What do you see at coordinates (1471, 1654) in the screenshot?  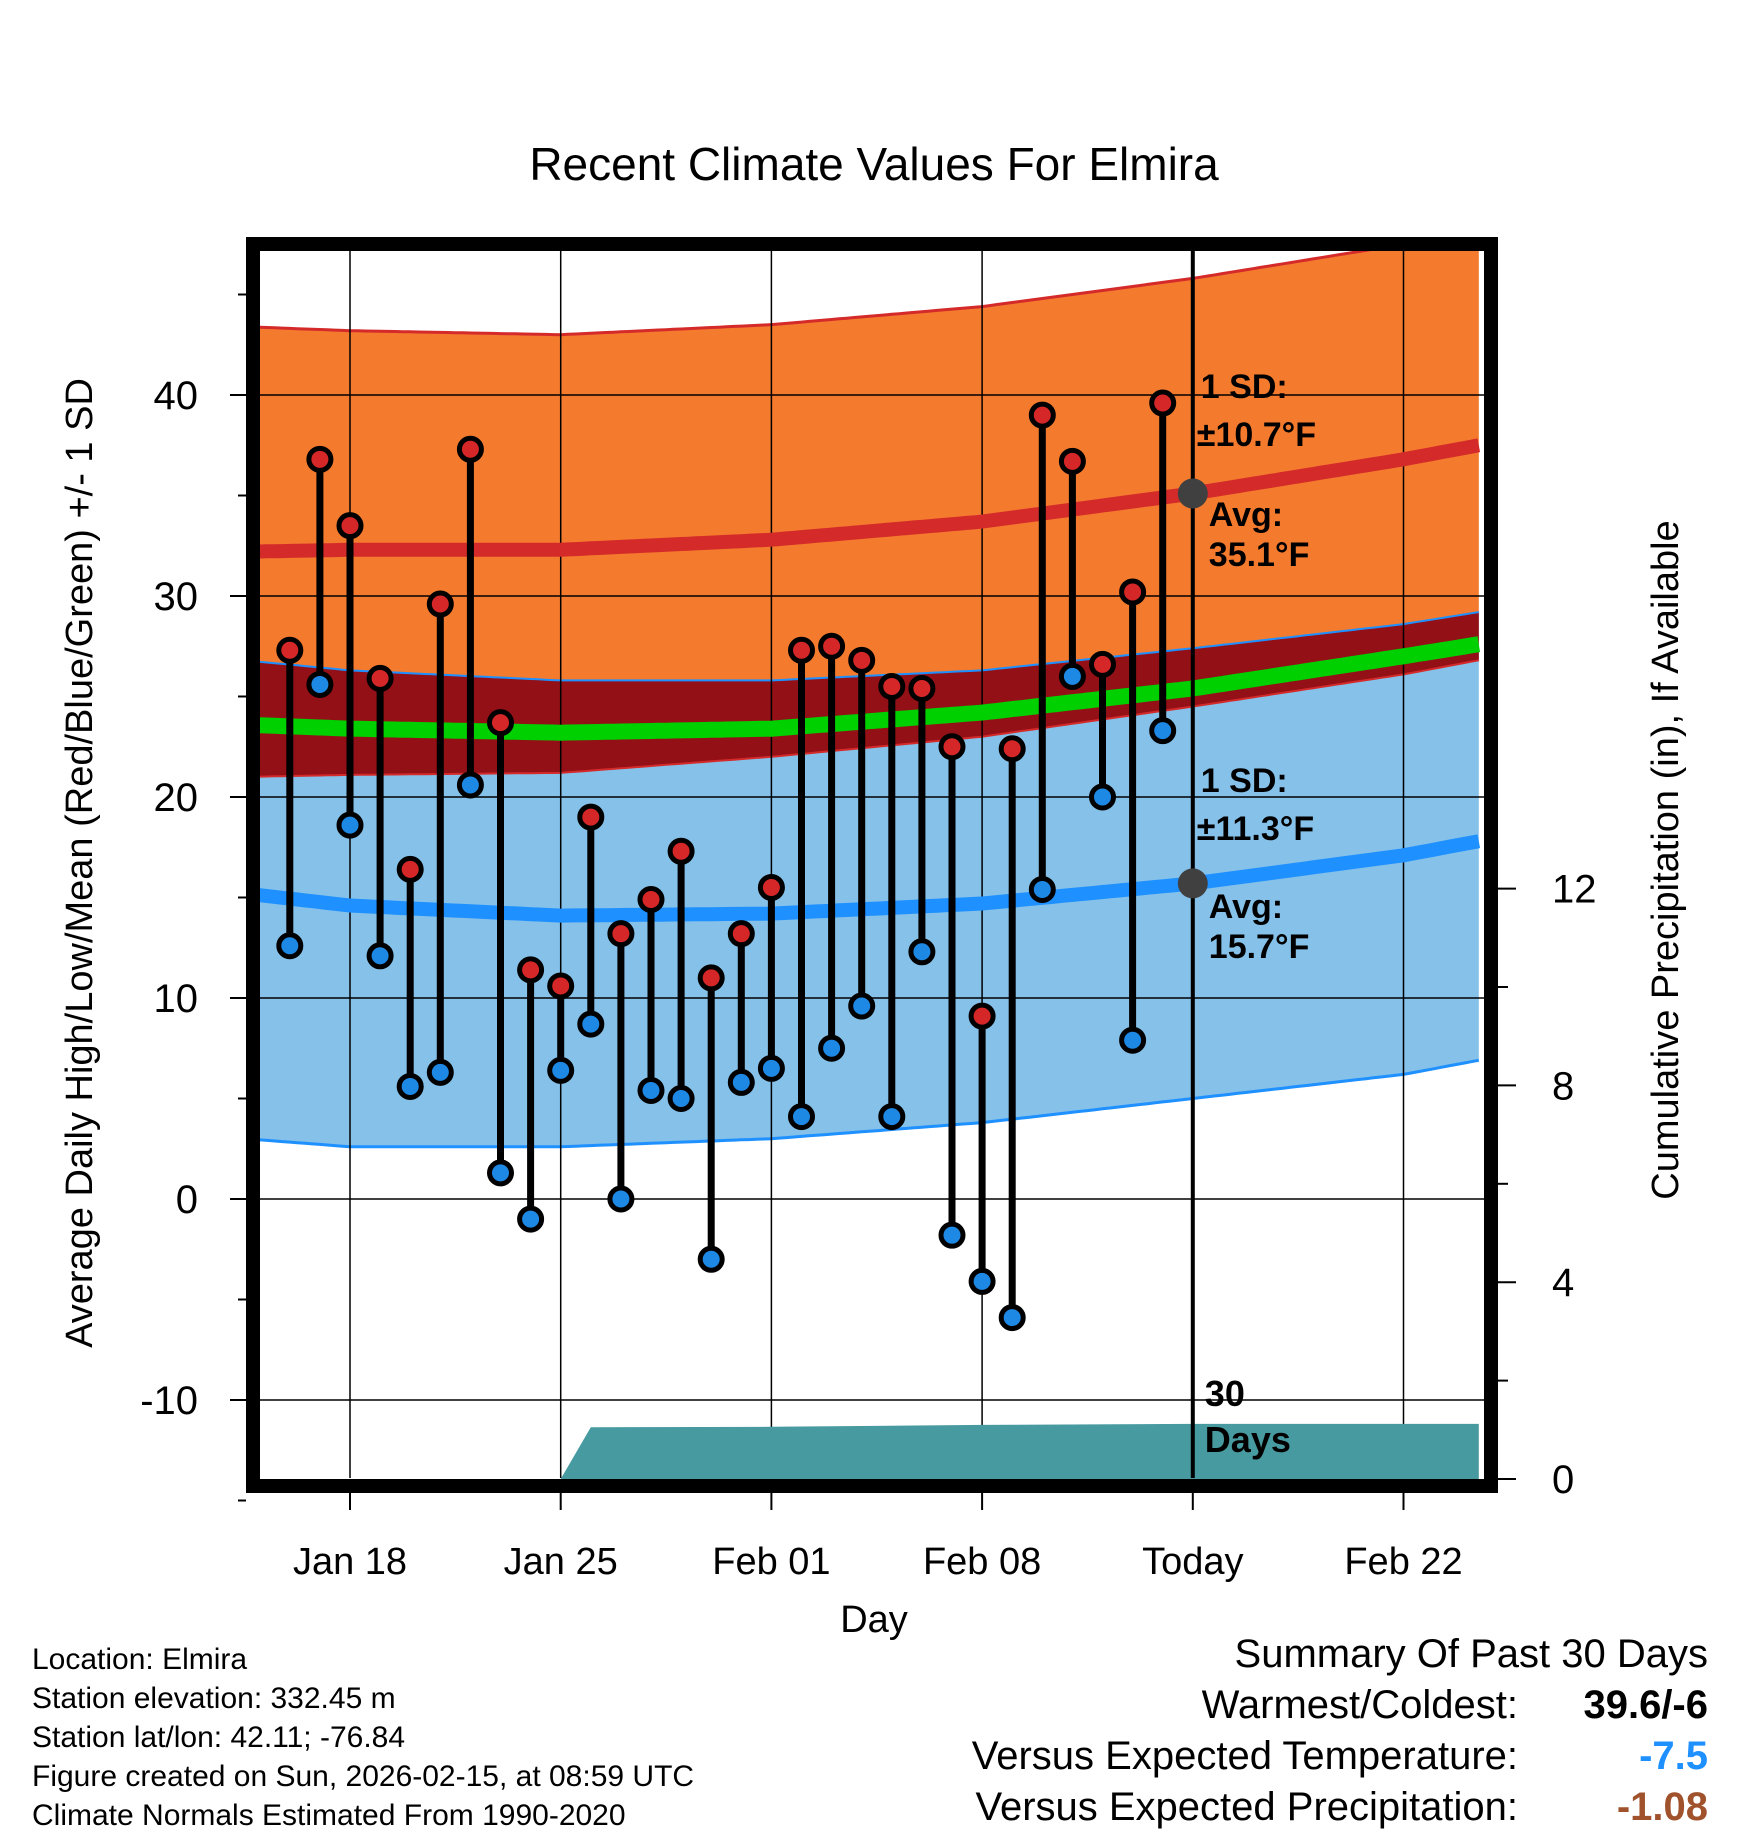 I see `summary-title: Summary Of Past 30 Days` at bounding box center [1471, 1654].